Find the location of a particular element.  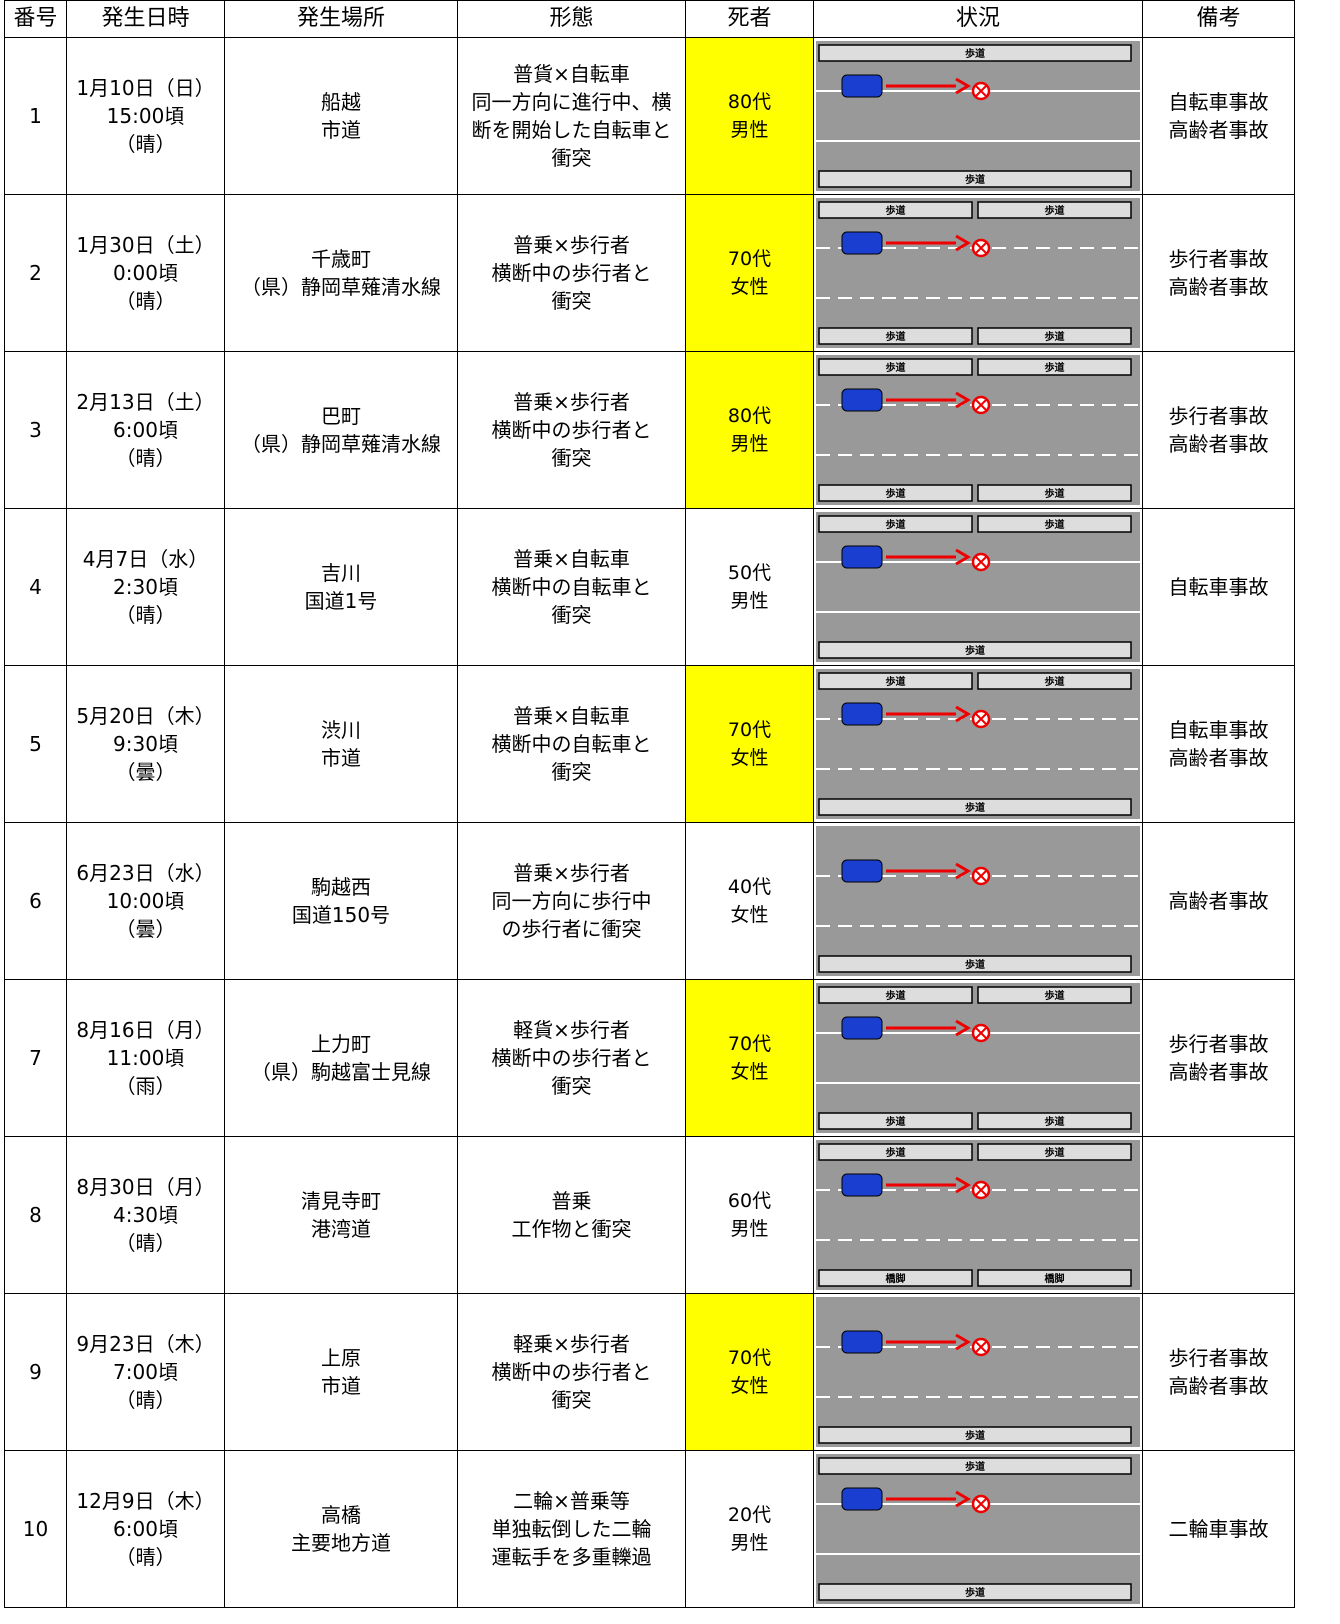

location-cell: 巴町 （県）静岡草薙清水線 is located at coordinates (341, 430).